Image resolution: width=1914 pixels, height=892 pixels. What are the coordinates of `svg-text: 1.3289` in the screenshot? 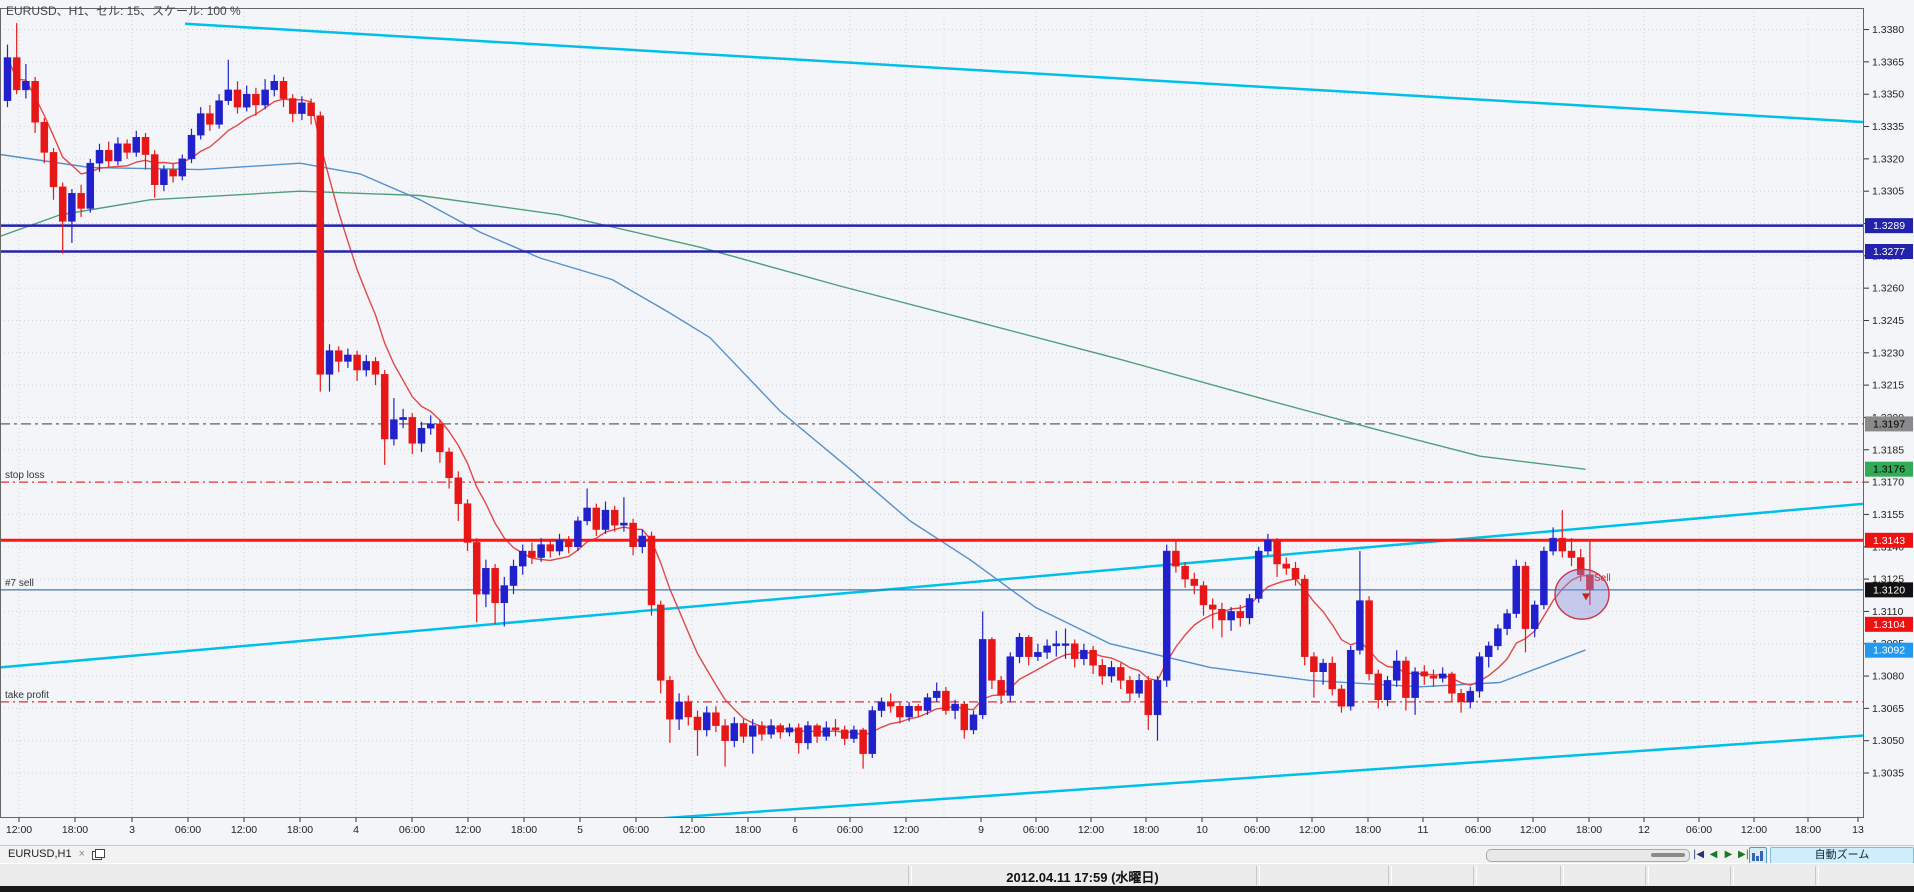 It's located at (1889, 226).